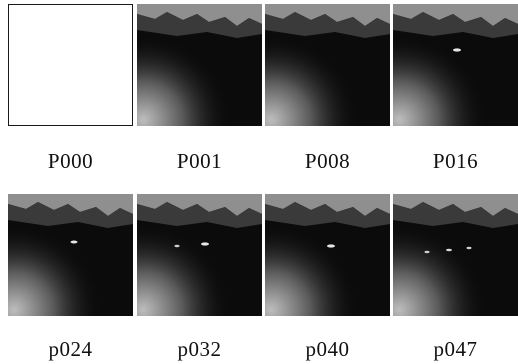 This screenshot has width=518, height=364. Describe the element at coordinates (327, 349) in the screenshot. I see `frame-label: p040` at that location.